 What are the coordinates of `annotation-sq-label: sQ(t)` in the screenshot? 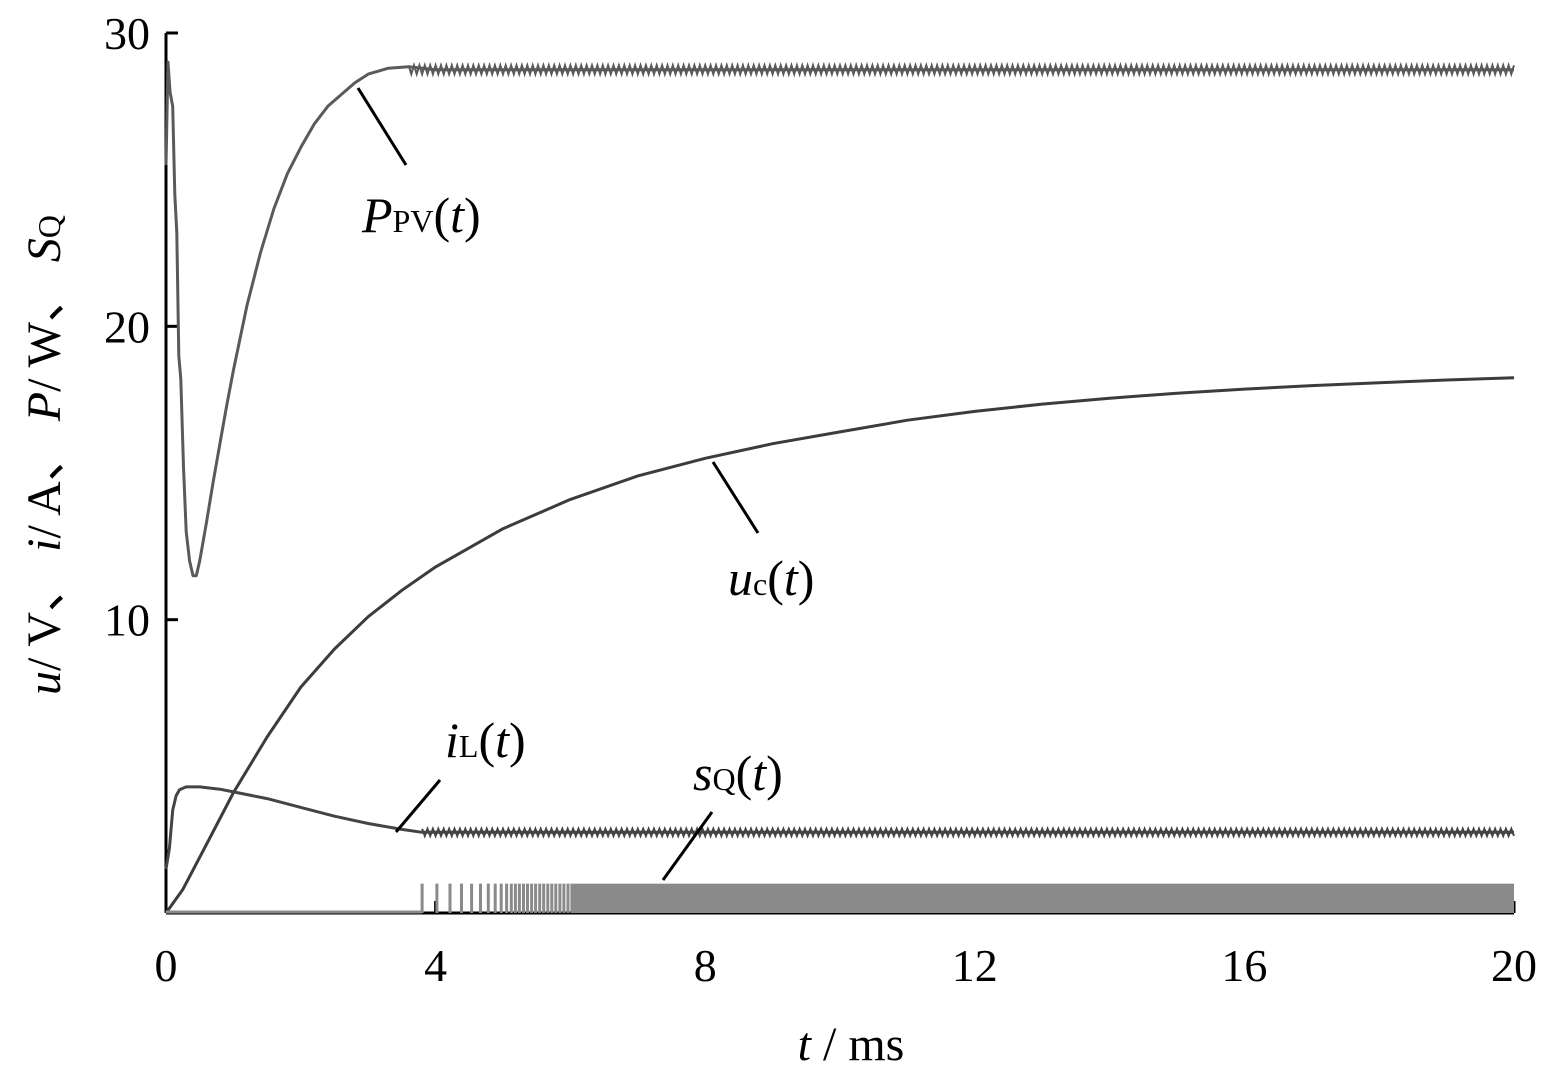 It's located at (738, 773).